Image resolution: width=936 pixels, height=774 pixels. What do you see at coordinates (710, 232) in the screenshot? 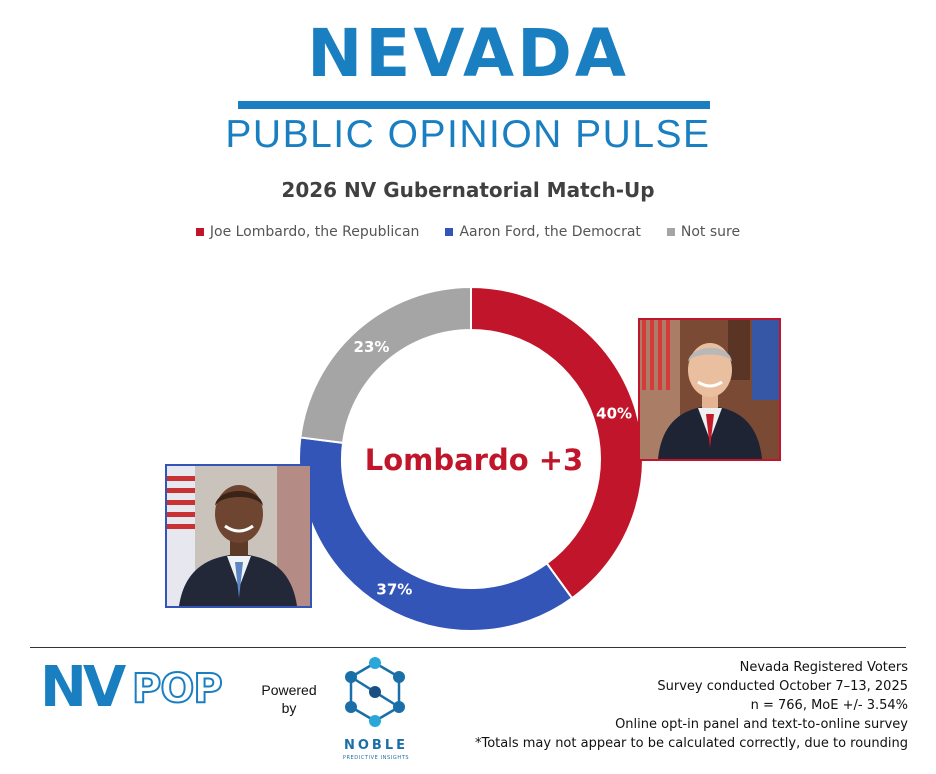
I see `legend-label-not-sure: Not sure` at bounding box center [710, 232].